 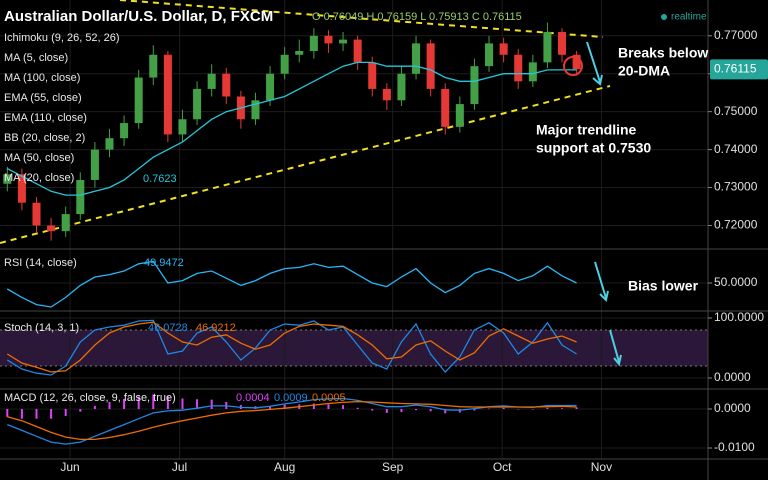 I want to click on y-tick-label: 100.0000, so click(x=739, y=317).